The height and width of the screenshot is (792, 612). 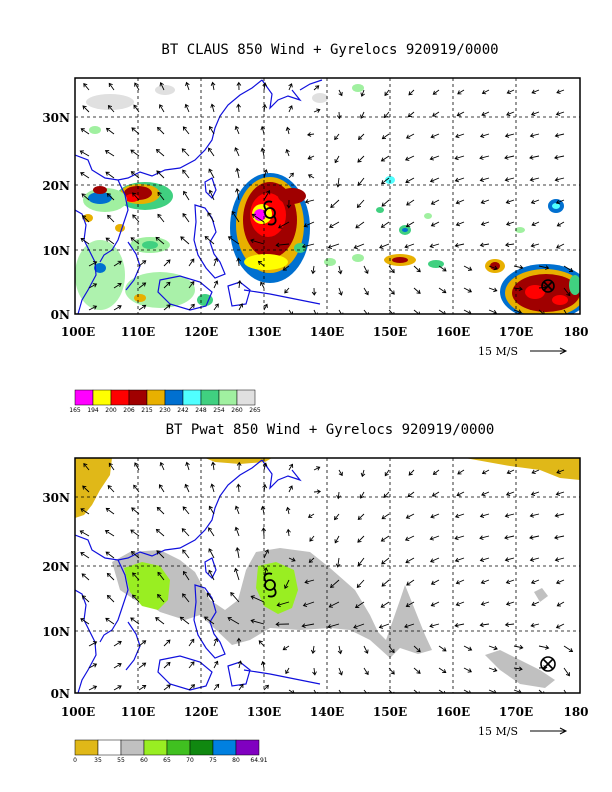 What do you see at coordinates (109, 747) in the screenshot?
I see `bottom-colorbar-swatch` at bounding box center [109, 747].